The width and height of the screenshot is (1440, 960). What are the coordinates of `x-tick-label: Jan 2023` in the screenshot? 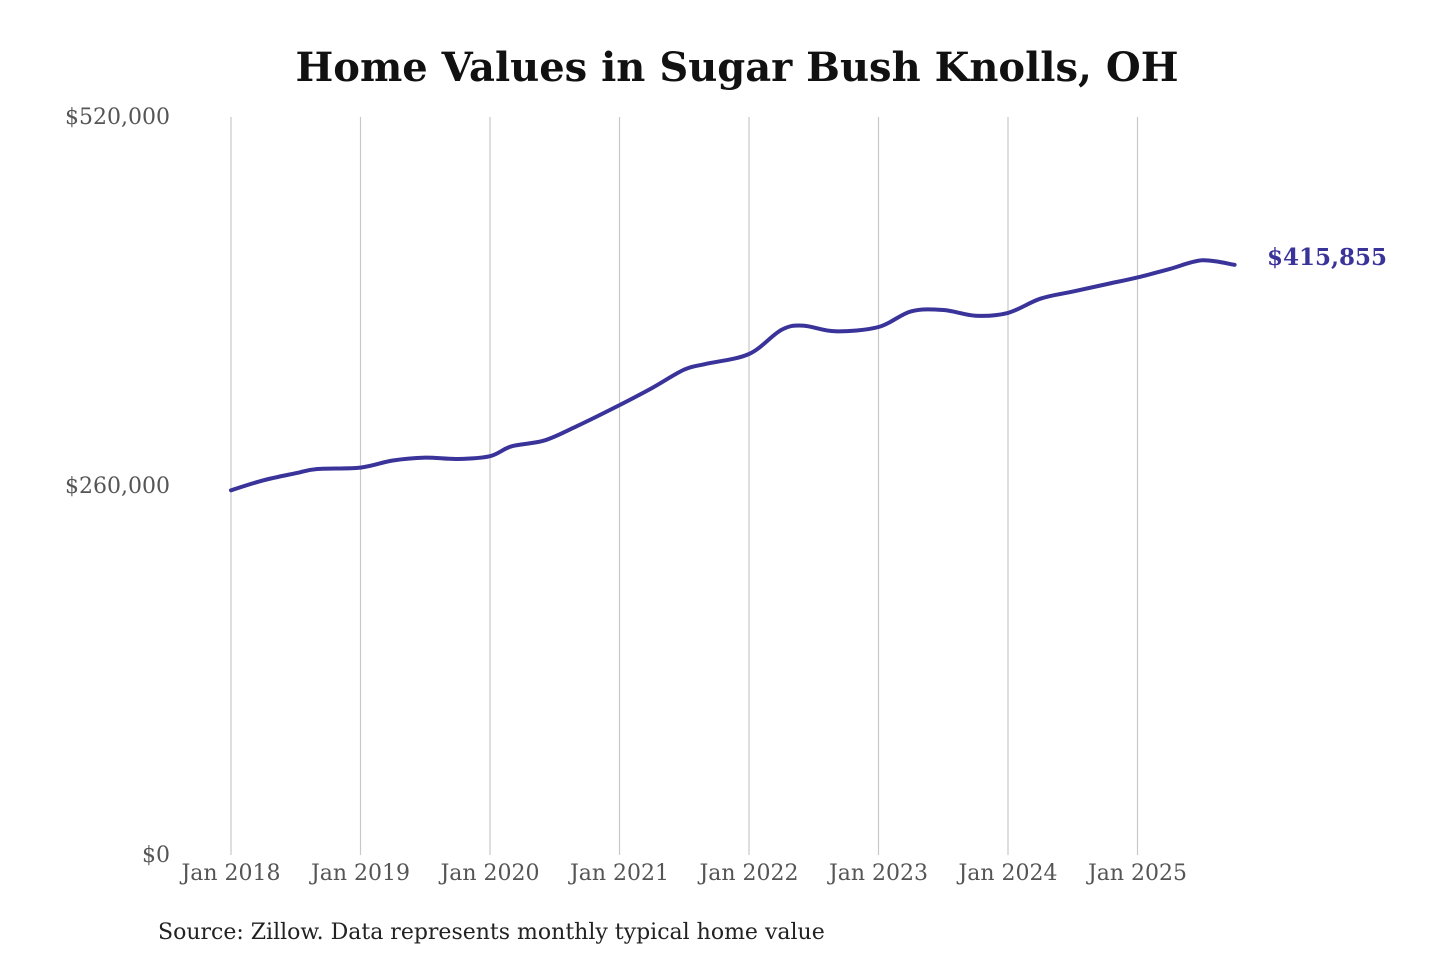 It's located at (877, 873).